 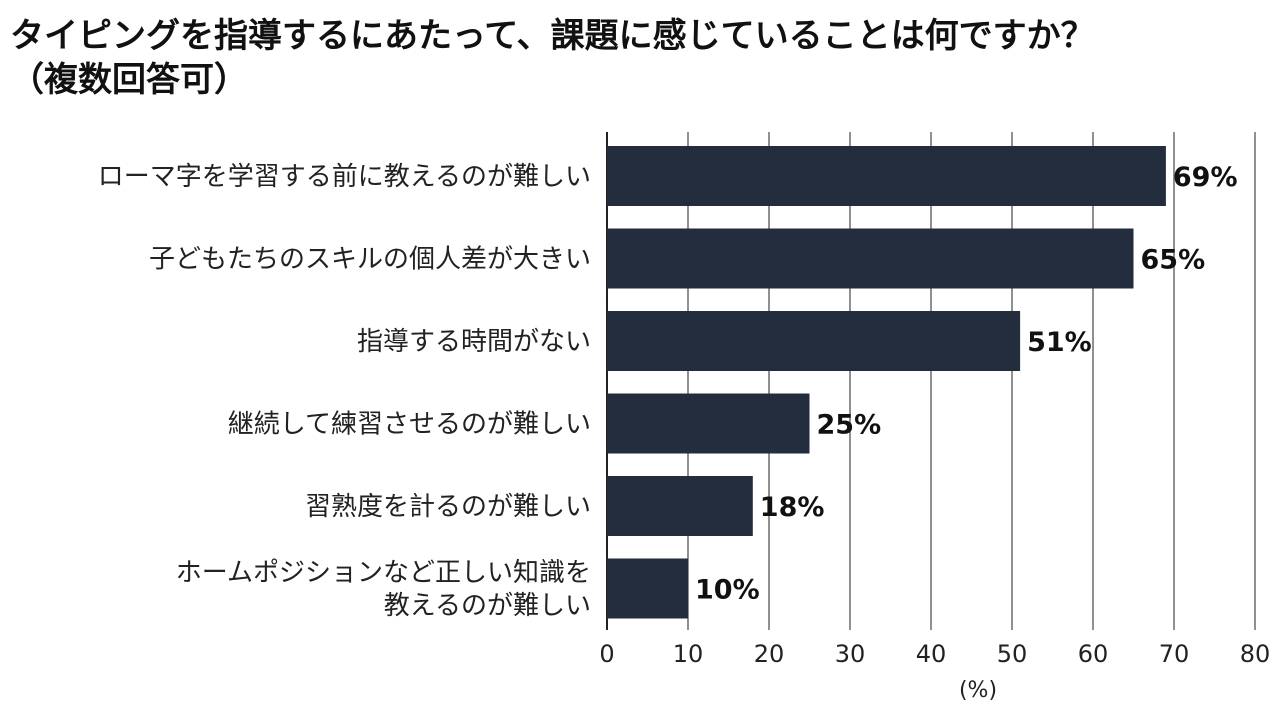 What do you see at coordinates (934, 671) in the screenshot?
I see `x-axis-ticks: 0 10 20 30 40 50 60 70 80 (%)` at bounding box center [934, 671].